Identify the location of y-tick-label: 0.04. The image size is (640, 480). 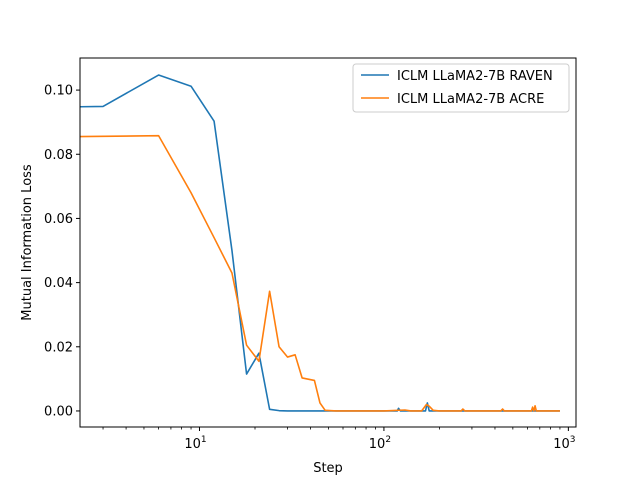
(58, 283).